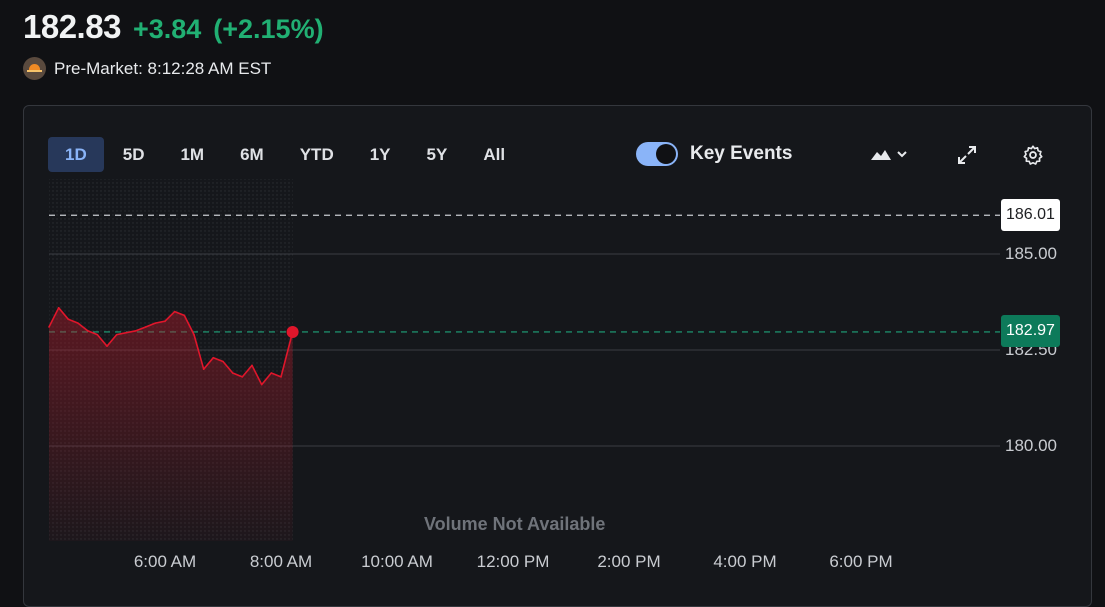 This screenshot has width=1105, height=607. What do you see at coordinates (281, 561) in the screenshot?
I see `x-tick-label: 8:00 AM` at bounding box center [281, 561].